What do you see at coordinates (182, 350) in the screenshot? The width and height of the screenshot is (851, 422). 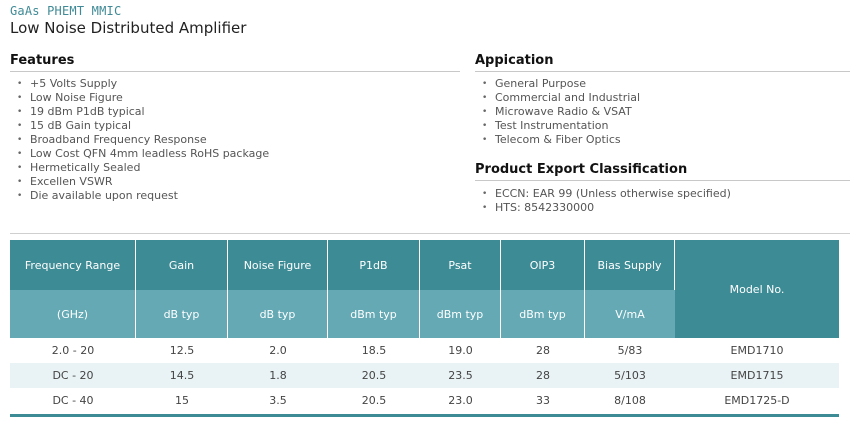 I see `cell-gain: 12.5` at bounding box center [182, 350].